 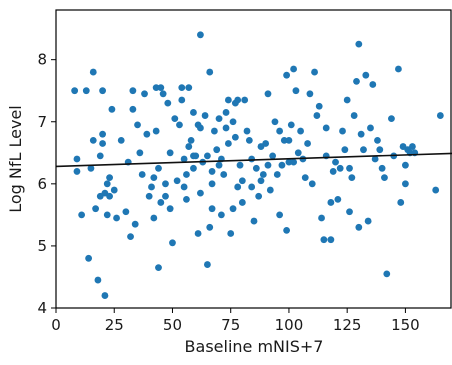 I want to click on y-tick-label: 4, so click(x=42, y=308).